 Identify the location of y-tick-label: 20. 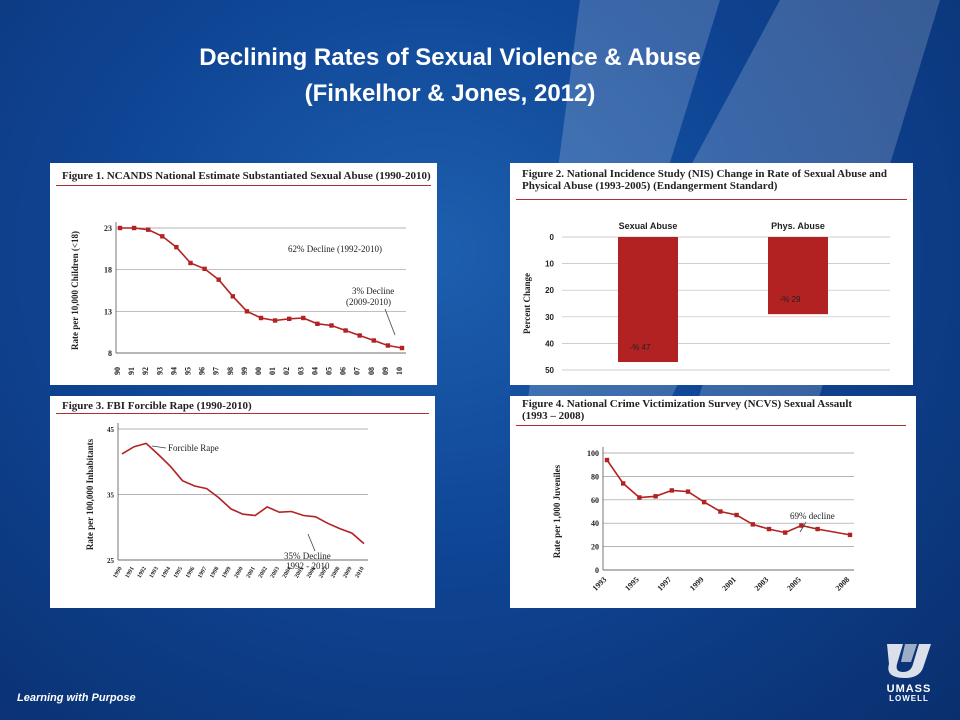
(595, 547).